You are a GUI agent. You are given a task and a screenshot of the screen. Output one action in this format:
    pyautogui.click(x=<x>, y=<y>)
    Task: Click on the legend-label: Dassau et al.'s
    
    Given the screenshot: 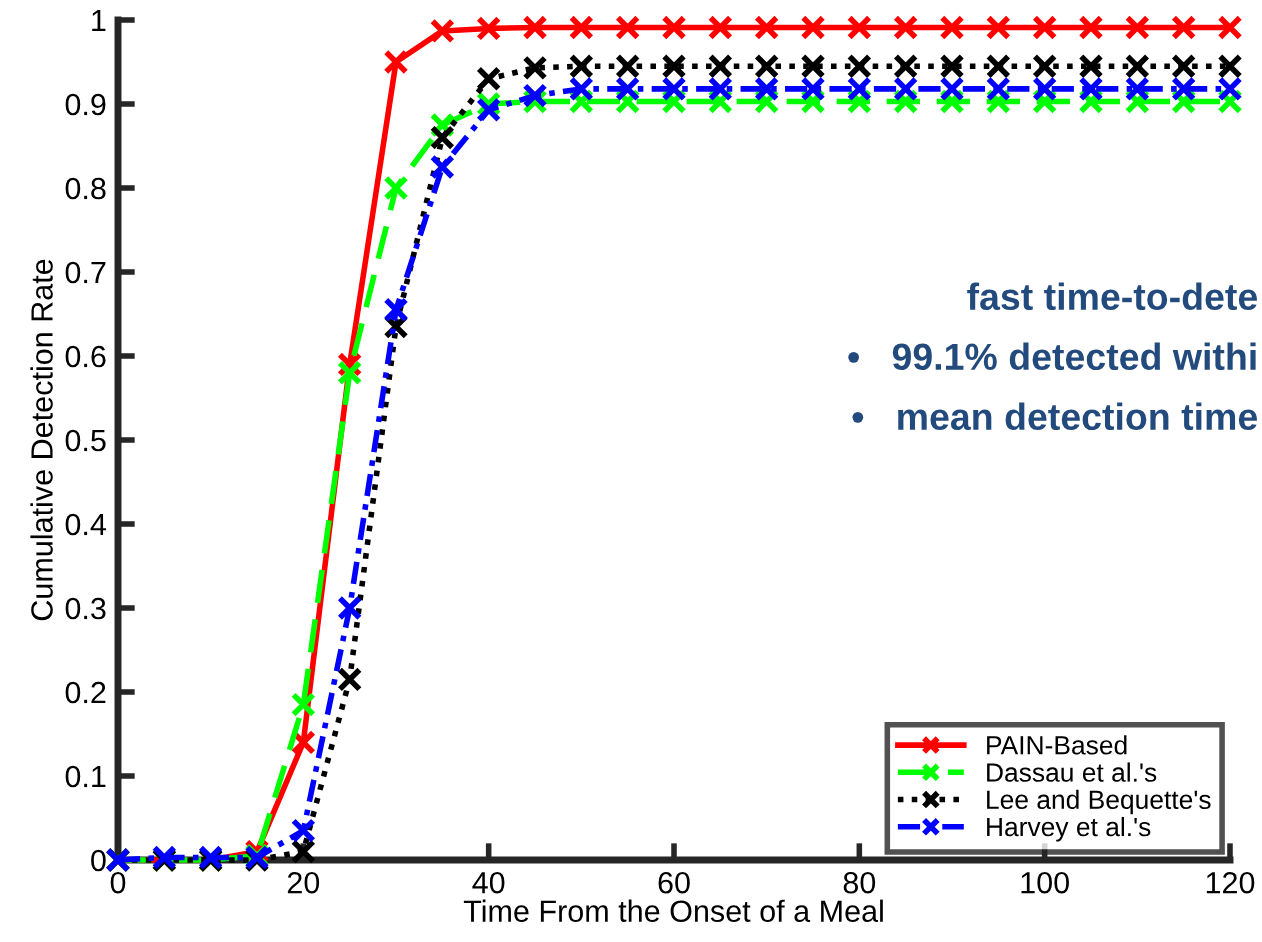 What is the action you would take?
    pyautogui.click(x=1072, y=772)
    